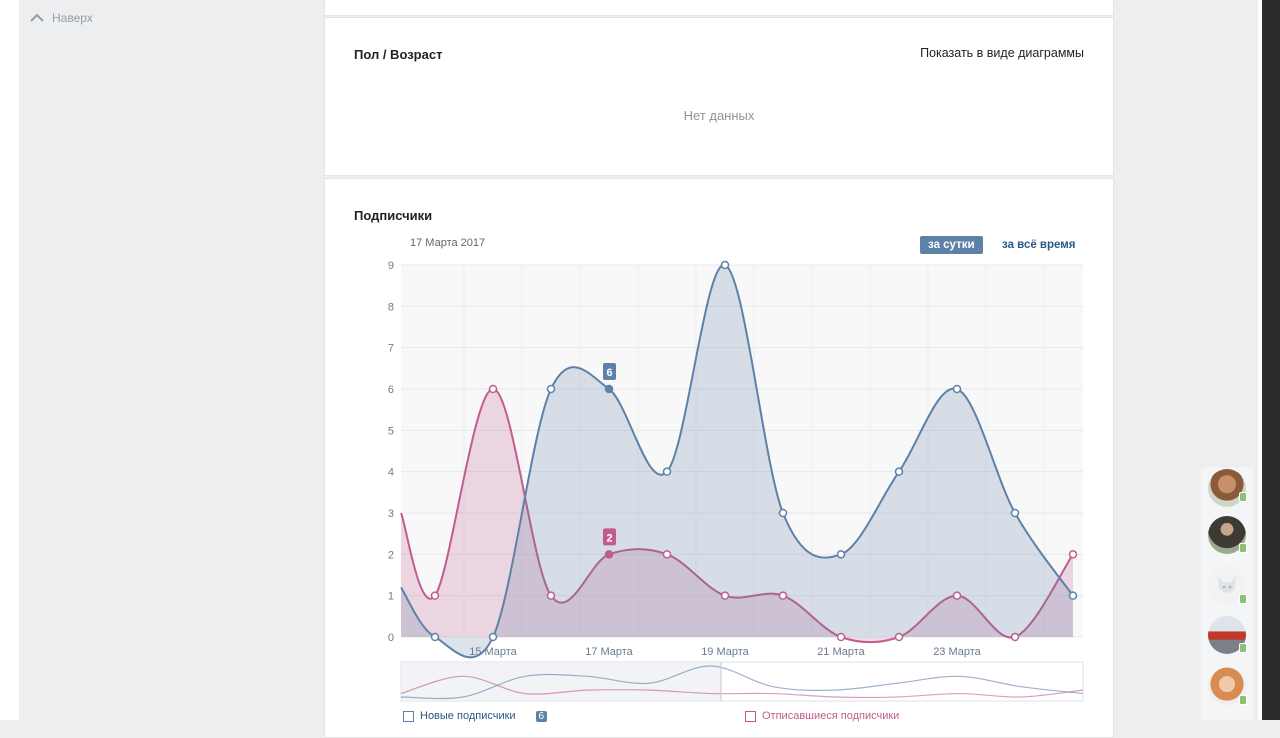  I want to click on y-tick-label: 0, so click(391, 638).